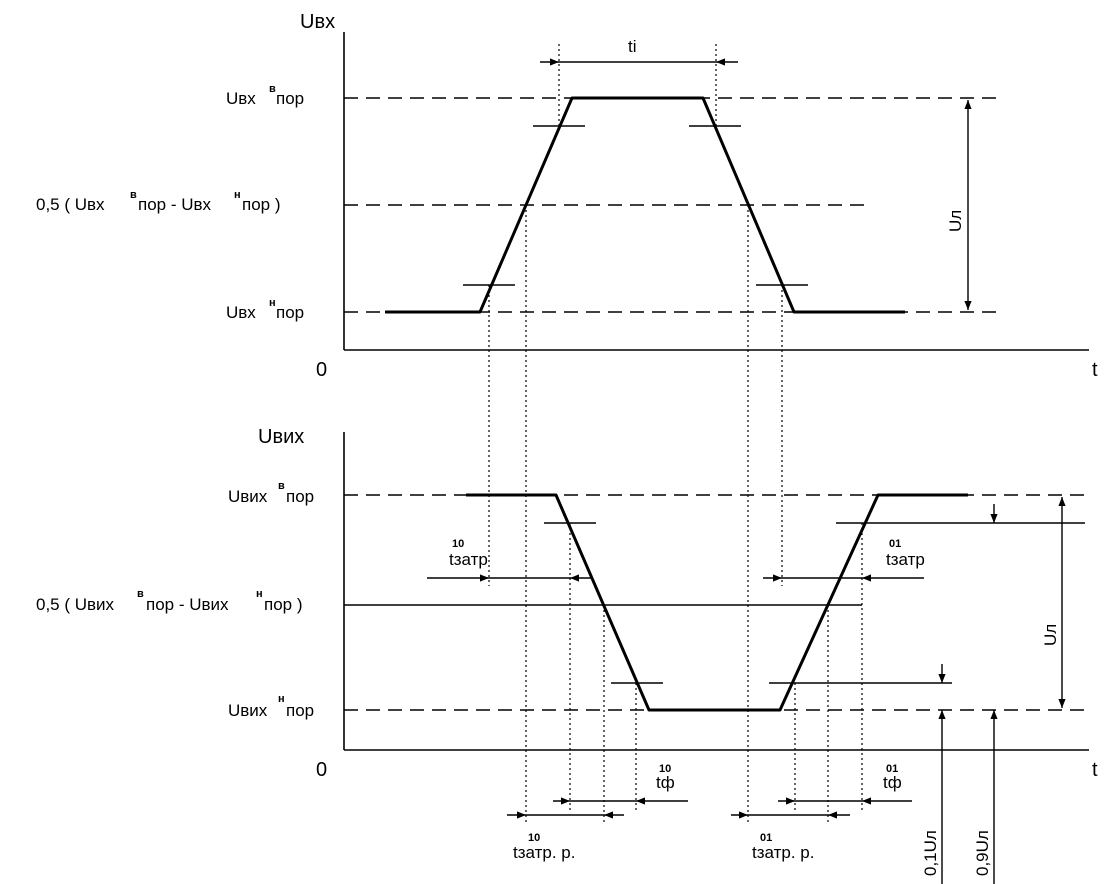 The width and height of the screenshot is (1109, 884). I want to click on svg-text: 0,5 ( Uвх, so click(70, 204).